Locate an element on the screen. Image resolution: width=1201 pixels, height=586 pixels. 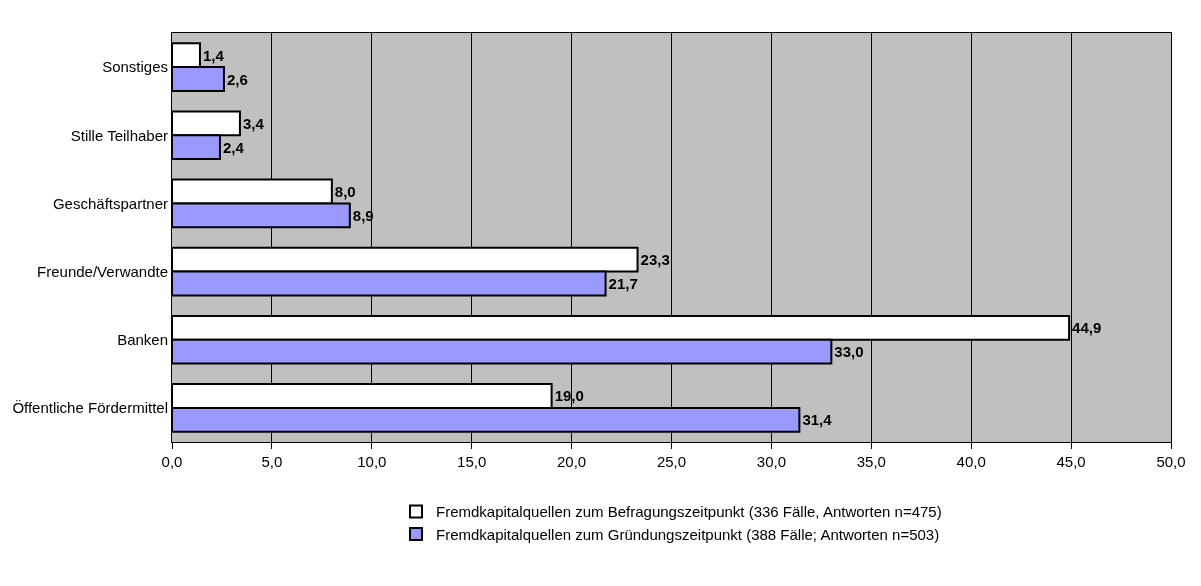
x-tick-label: 10,0 is located at coordinates (372, 461).